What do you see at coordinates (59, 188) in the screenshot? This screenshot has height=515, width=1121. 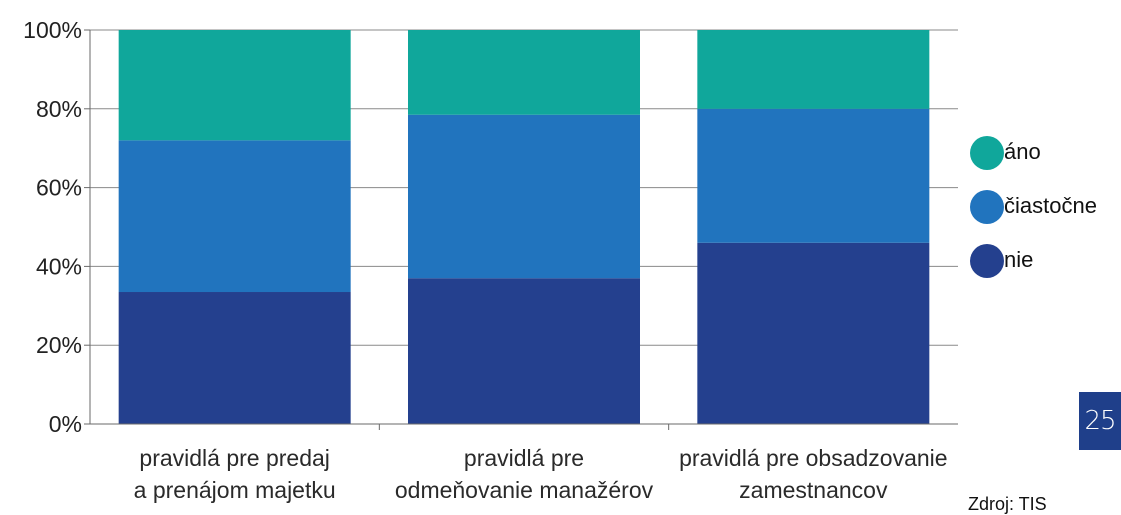 I see `y-tick-label: 60%` at bounding box center [59, 188].